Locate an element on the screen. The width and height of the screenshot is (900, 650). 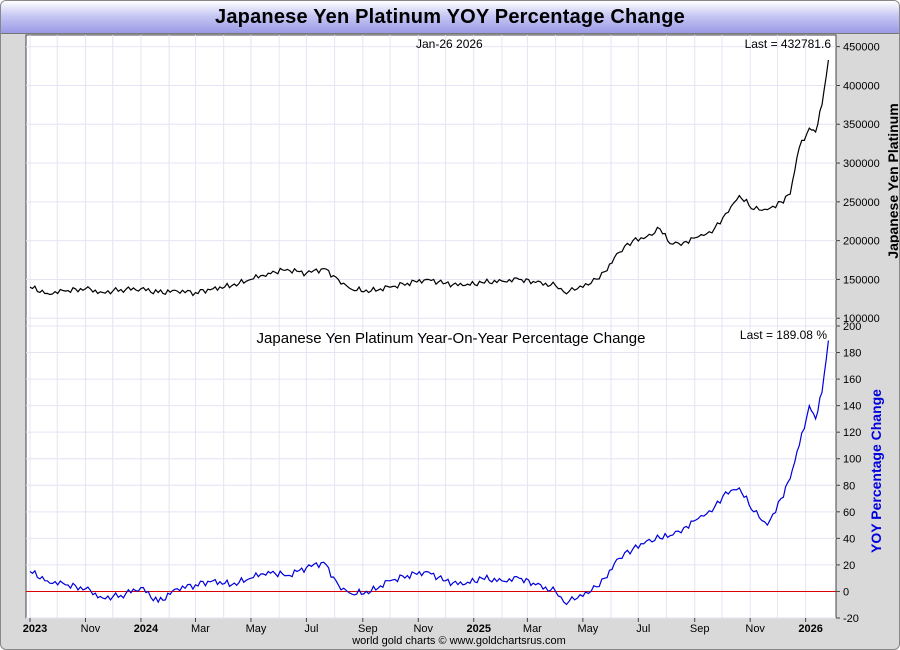
price-last-label: Last = 432781.6 is located at coordinates (788, 44).